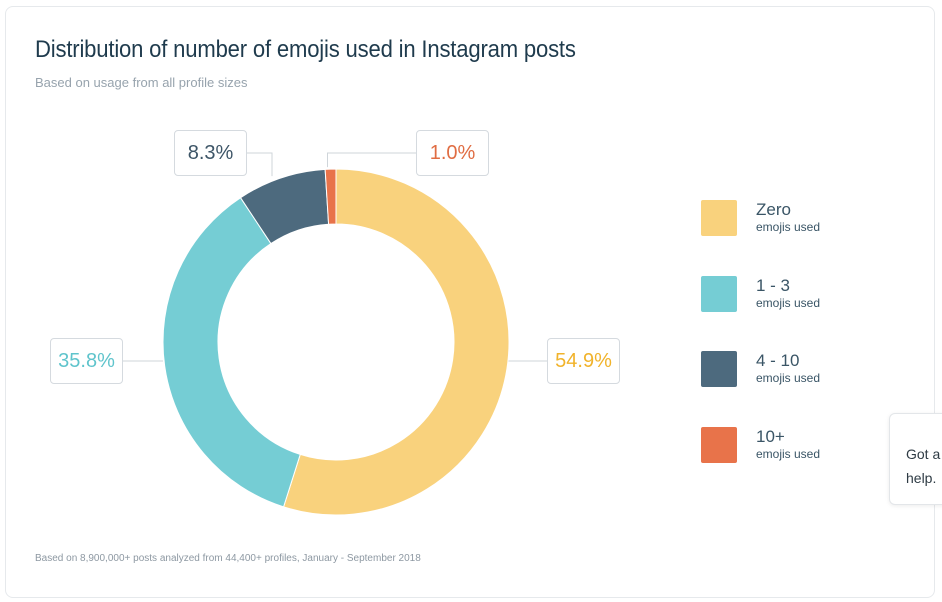 This screenshot has height=602, width=942. Describe the element at coordinates (921, 478) in the screenshot. I see `chat-widget-line: help.` at that location.